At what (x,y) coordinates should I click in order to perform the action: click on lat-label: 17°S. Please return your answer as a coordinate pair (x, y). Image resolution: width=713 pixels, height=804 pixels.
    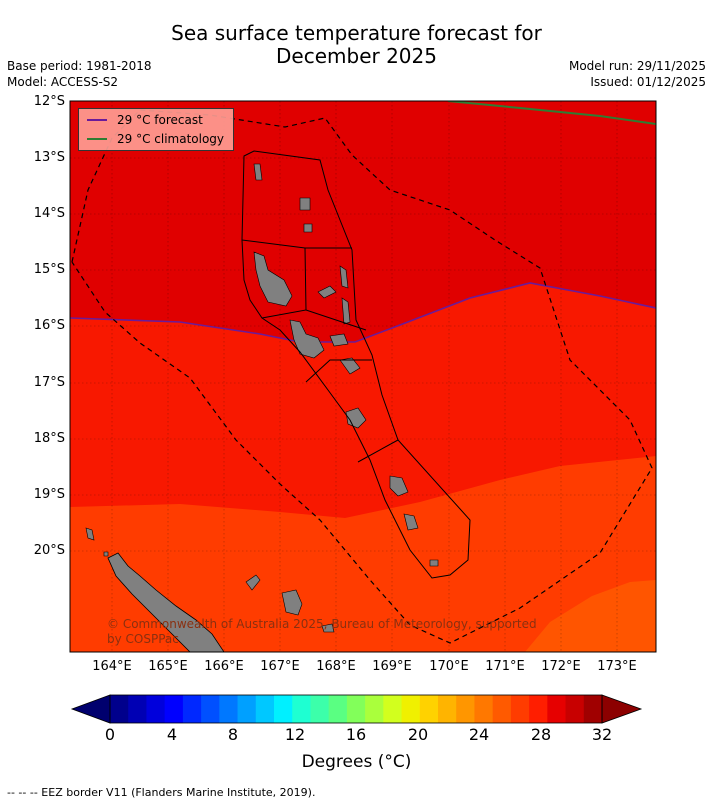
    Looking at the image, I should click on (49, 382).